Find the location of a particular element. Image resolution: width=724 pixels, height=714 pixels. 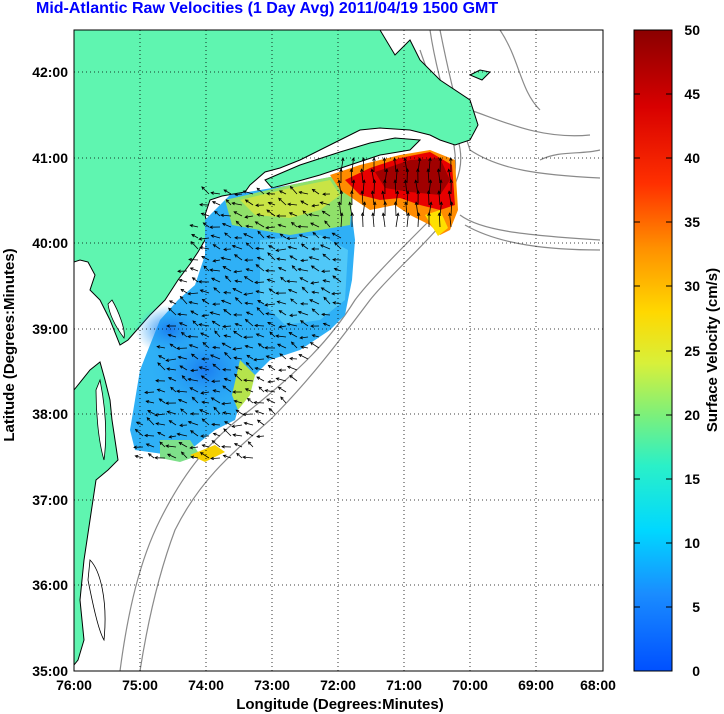

lat-tick-label: 37:00 is located at coordinates (50, 500).